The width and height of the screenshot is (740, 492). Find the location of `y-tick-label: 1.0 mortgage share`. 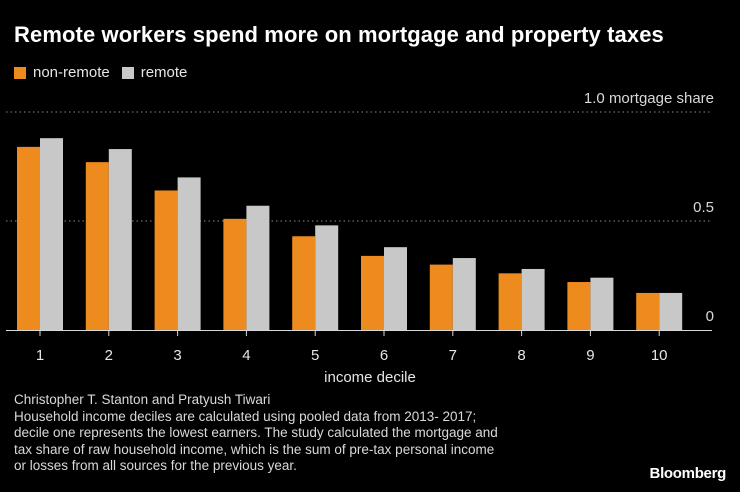

y-tick-label: 1.0 mortgage share is located at coordinates (649, 98).